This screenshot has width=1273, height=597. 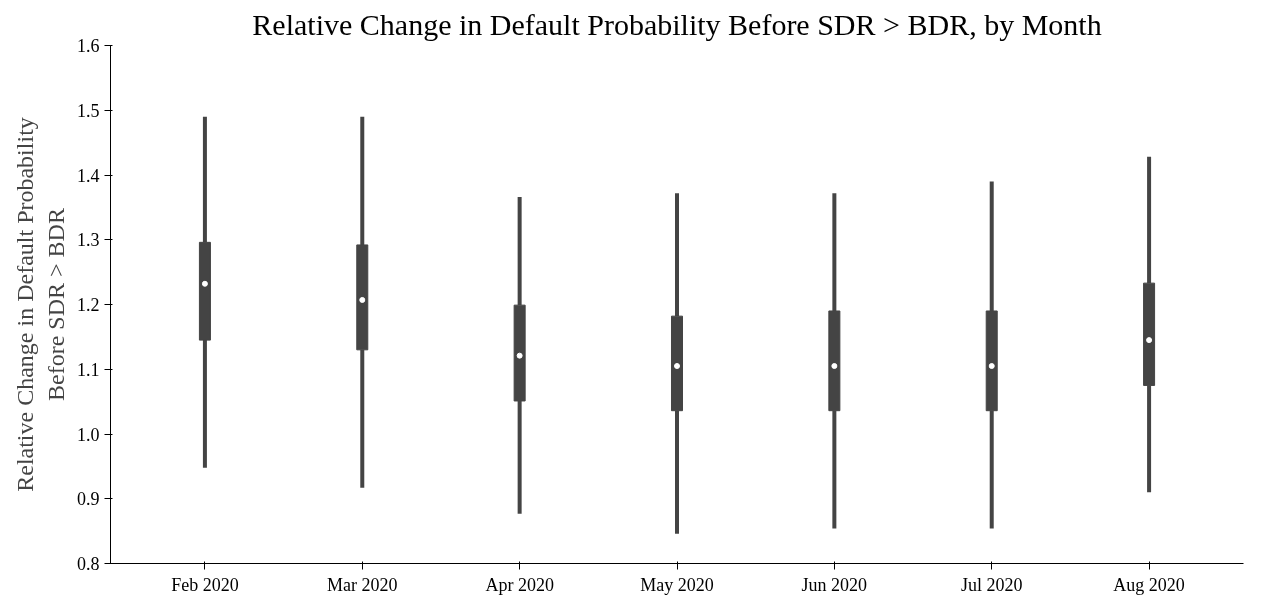 I want to click on y-tick-label: 0.8, so click(x=88, y=564).